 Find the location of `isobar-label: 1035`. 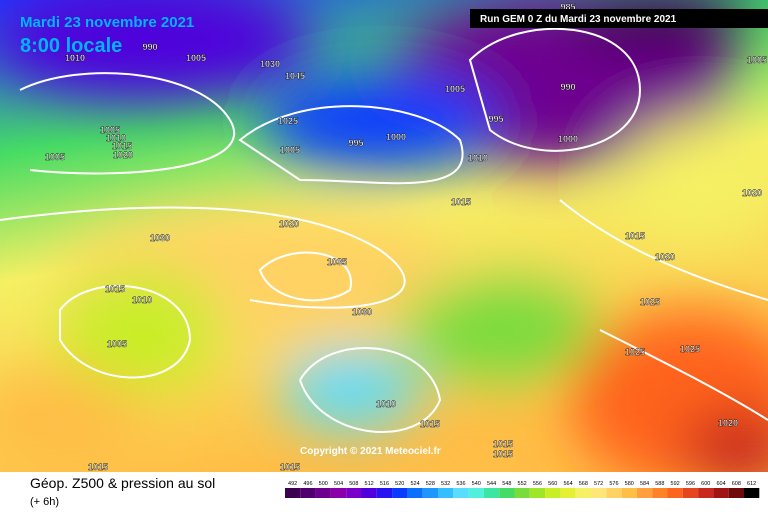

isobar-label: 1035 is located at coordinates (337, 262).